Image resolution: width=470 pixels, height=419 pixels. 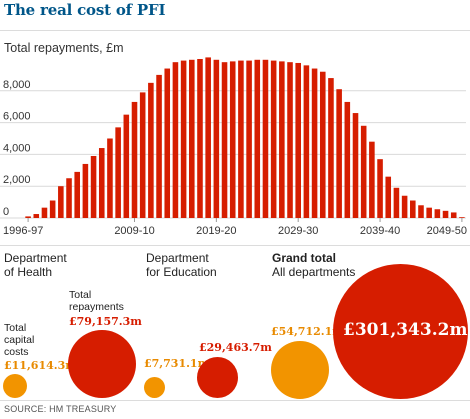 I want to click on y-tick-label: 6,000, so click(x=17, y=117).